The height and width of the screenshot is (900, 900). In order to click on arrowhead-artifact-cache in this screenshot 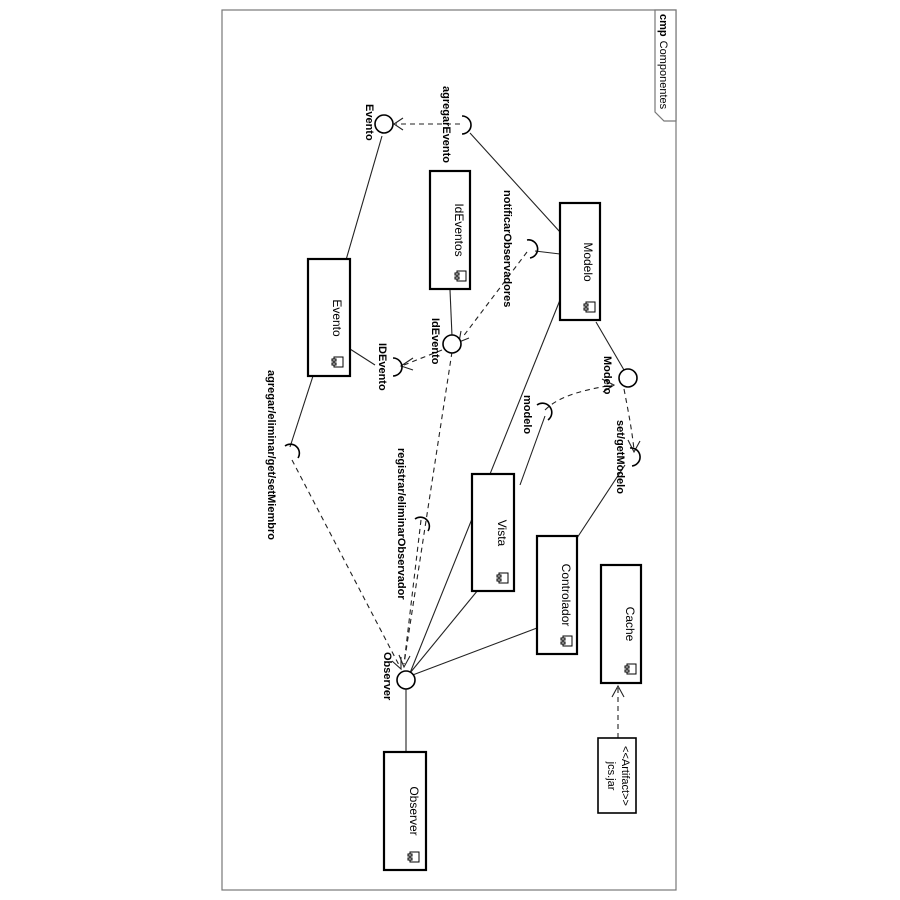, I will do `click(618, 691)`.